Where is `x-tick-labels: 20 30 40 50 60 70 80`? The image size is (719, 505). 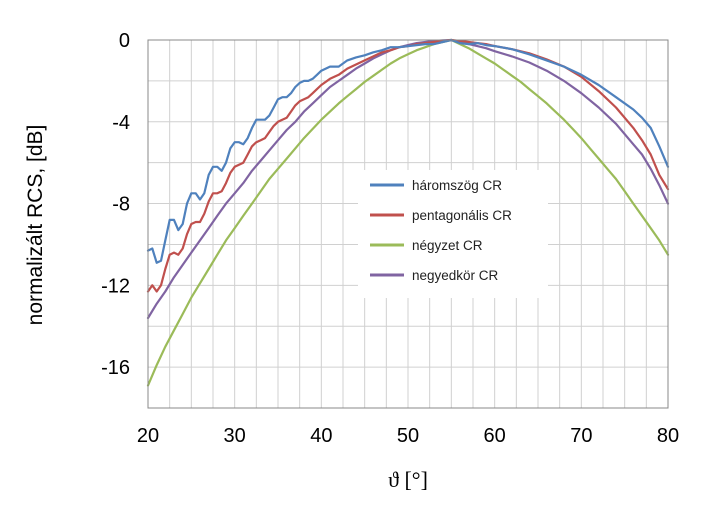
x-tick-labels: 20 30 40 50 60 70 80 is located at coordinates (408, 436).